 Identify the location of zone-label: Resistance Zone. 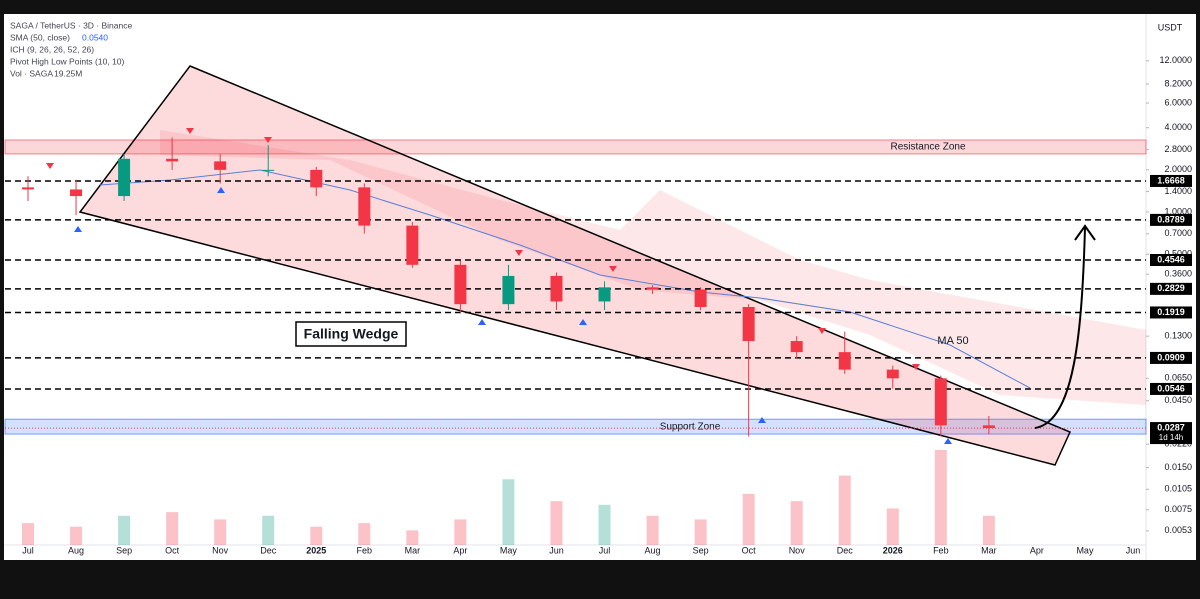
(927, 147).